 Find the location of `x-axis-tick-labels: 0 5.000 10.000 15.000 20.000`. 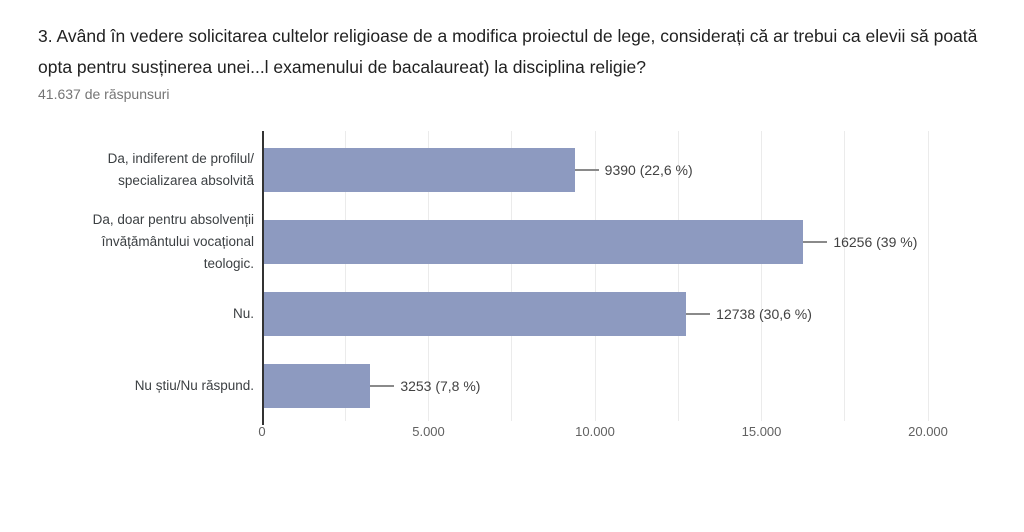

x-axis-tick-labels: 0 5.000 10.000 15.000 20.000 is located at coordinates (603, 434).